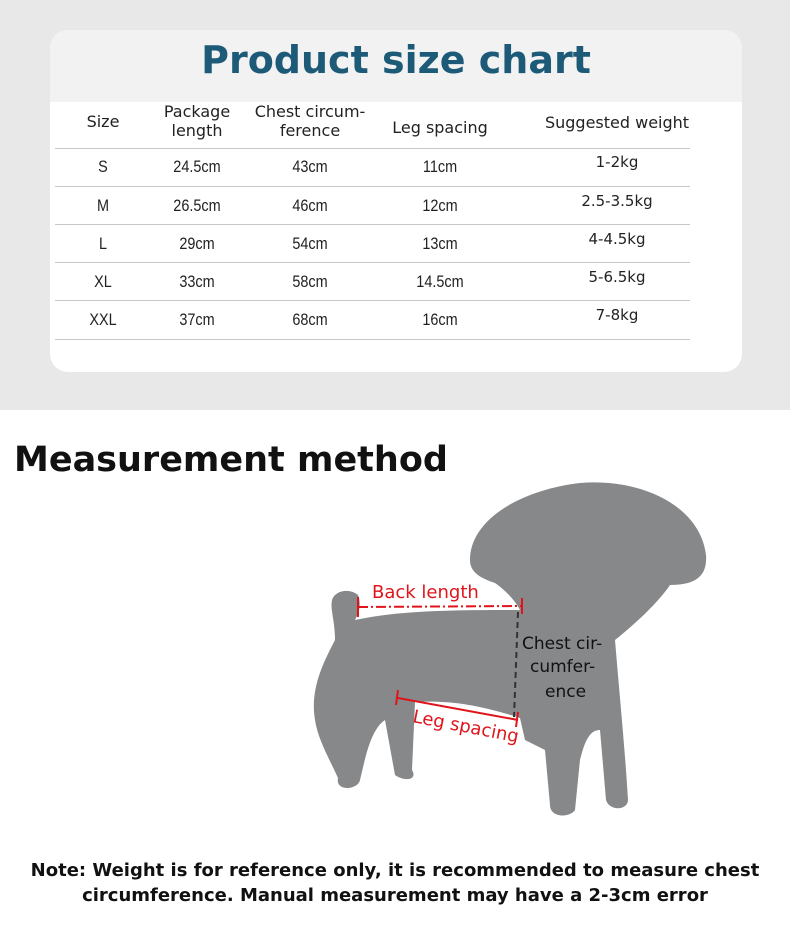  Describe the element at coordinates (440, 319) in the screenshot. I see `table-cell-leg-spacing: 16cm` at that location.